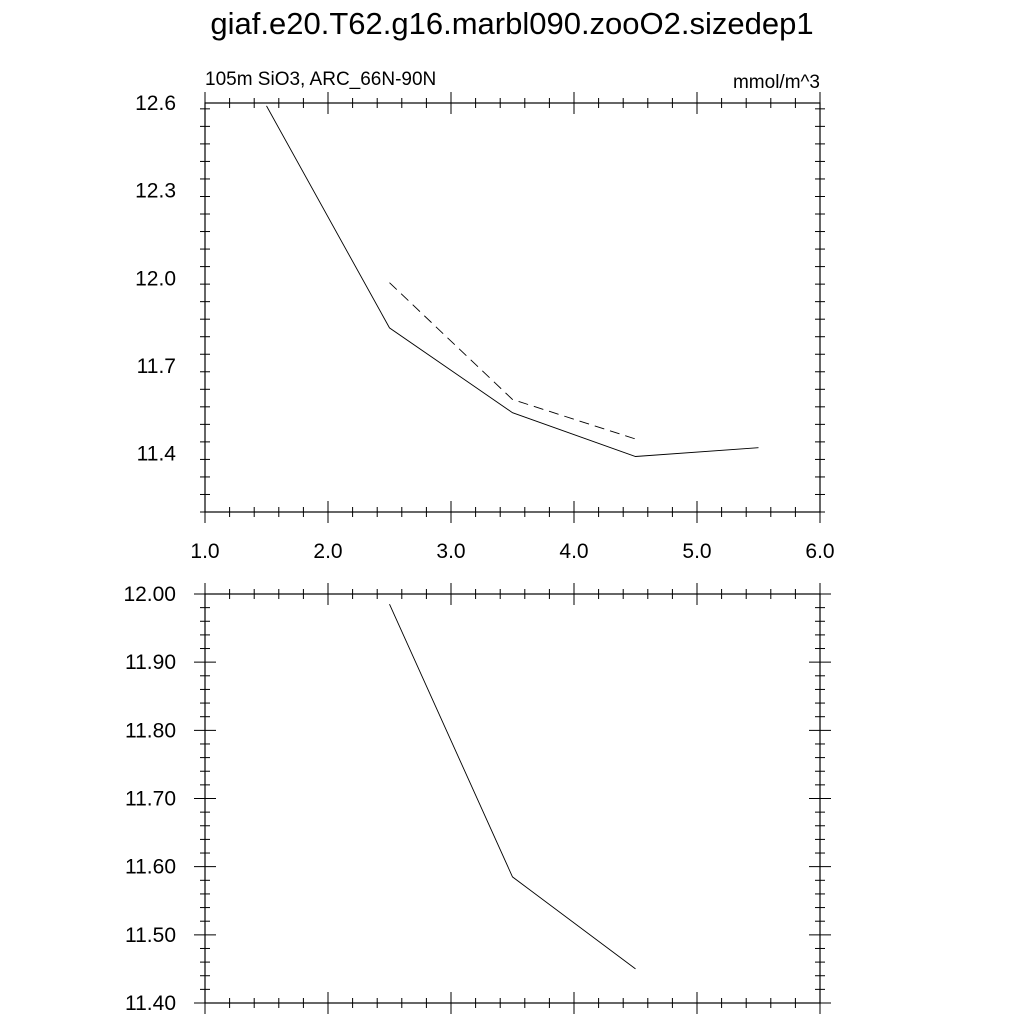 Image resolution: width=1024 pixels, height=1024 pixels. I want to click on x-tick-label: 1.0, so click(204, 551).